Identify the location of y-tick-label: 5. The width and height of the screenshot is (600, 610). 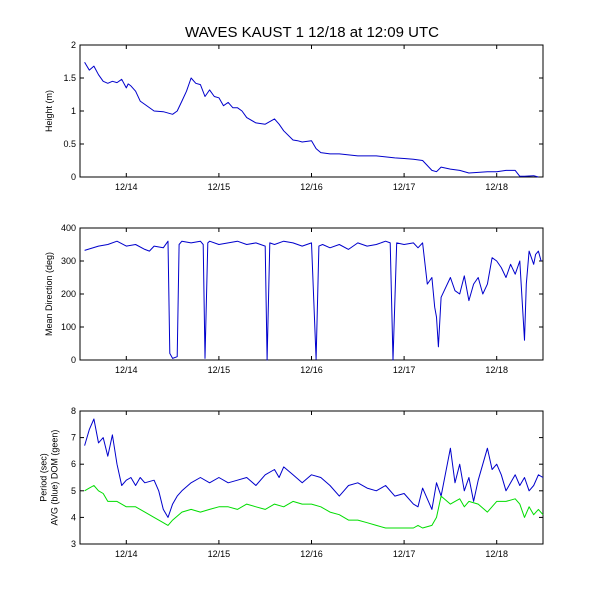
(73, 491).